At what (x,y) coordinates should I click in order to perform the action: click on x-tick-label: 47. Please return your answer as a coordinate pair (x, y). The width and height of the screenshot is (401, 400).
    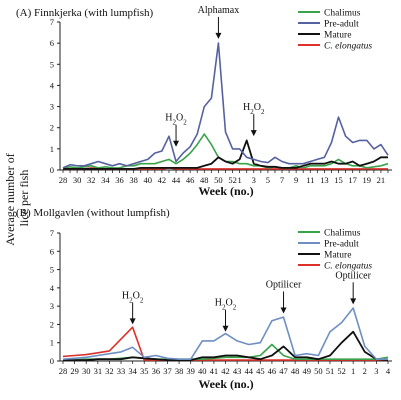
    Looking at the image, I should click on (283, 371).